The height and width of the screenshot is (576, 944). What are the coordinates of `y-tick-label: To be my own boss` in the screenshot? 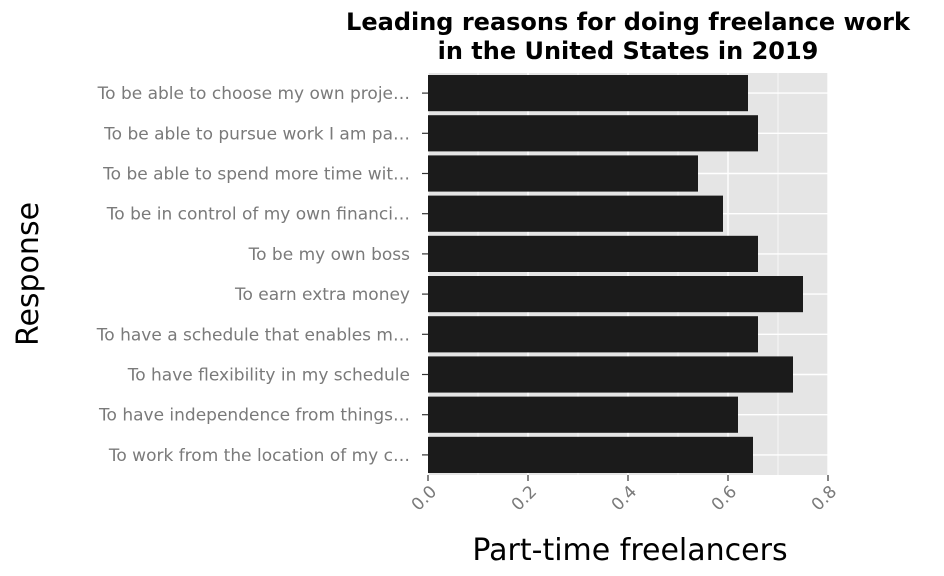 It's located at (329, 255).